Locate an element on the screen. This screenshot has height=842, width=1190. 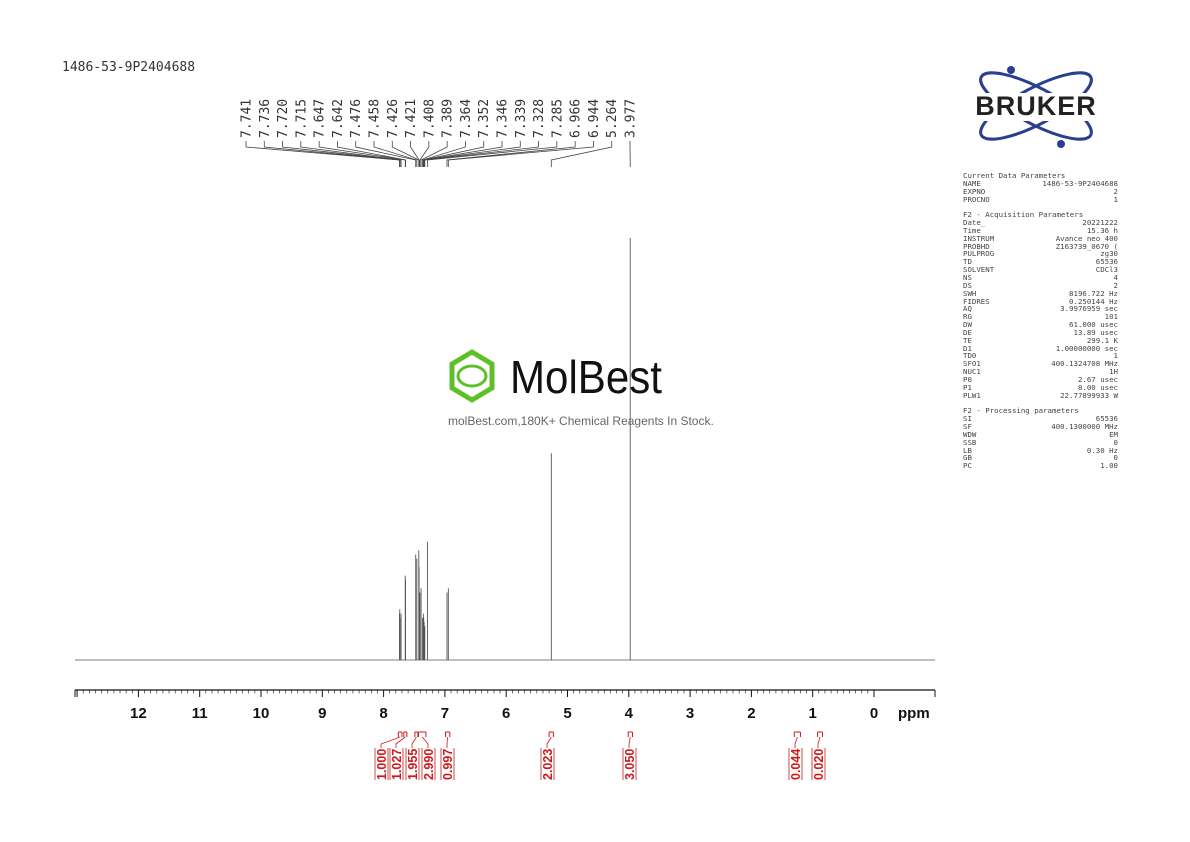
parameter-row: INSTRUM Avance neo 400 is located at coordinates (1040, 238).